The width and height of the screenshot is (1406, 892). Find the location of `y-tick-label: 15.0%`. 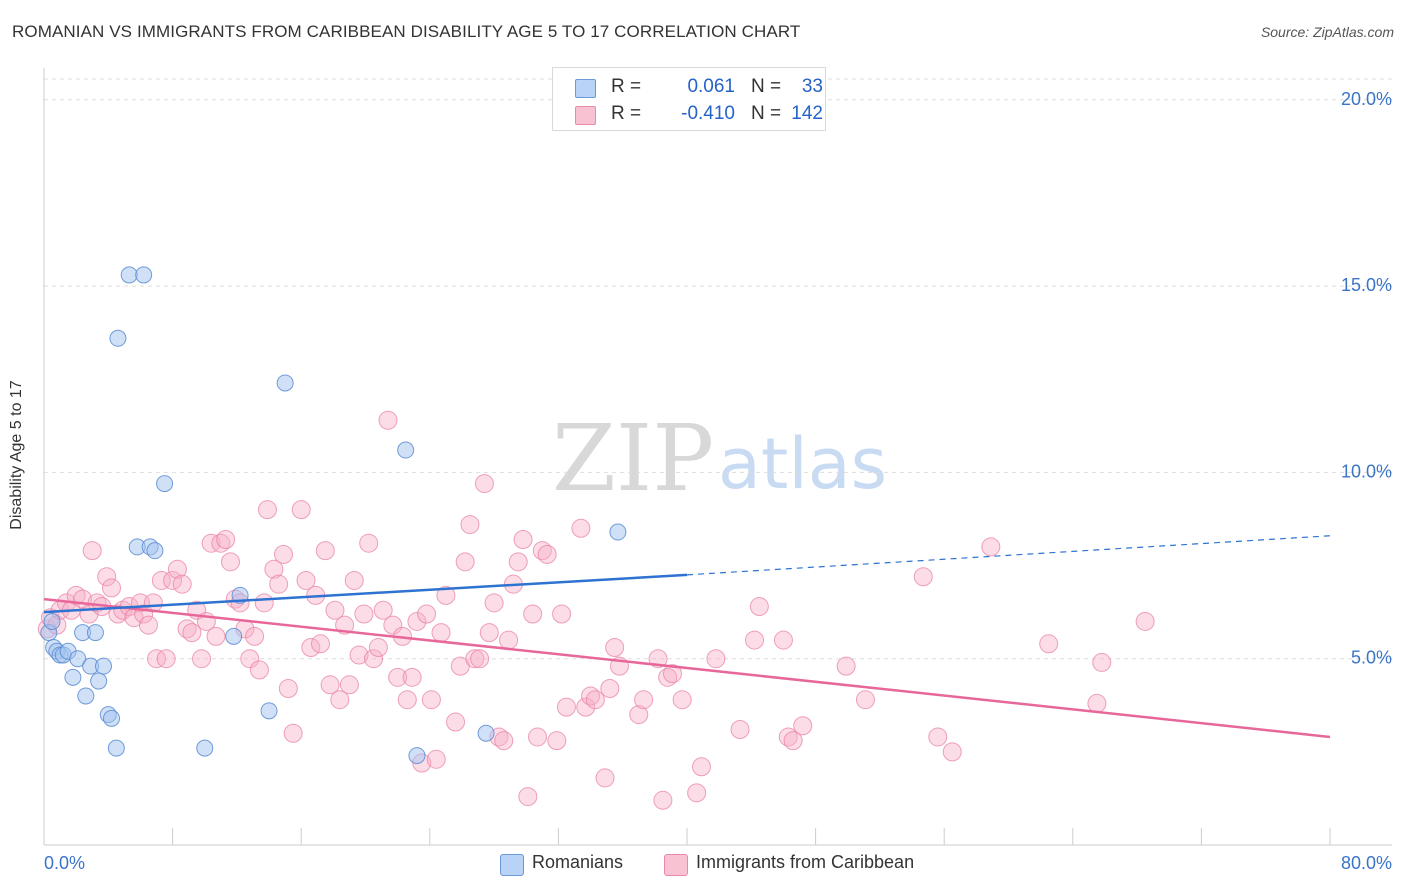

y-tick-label: 15.0% is located at coordinates (1366, 285).